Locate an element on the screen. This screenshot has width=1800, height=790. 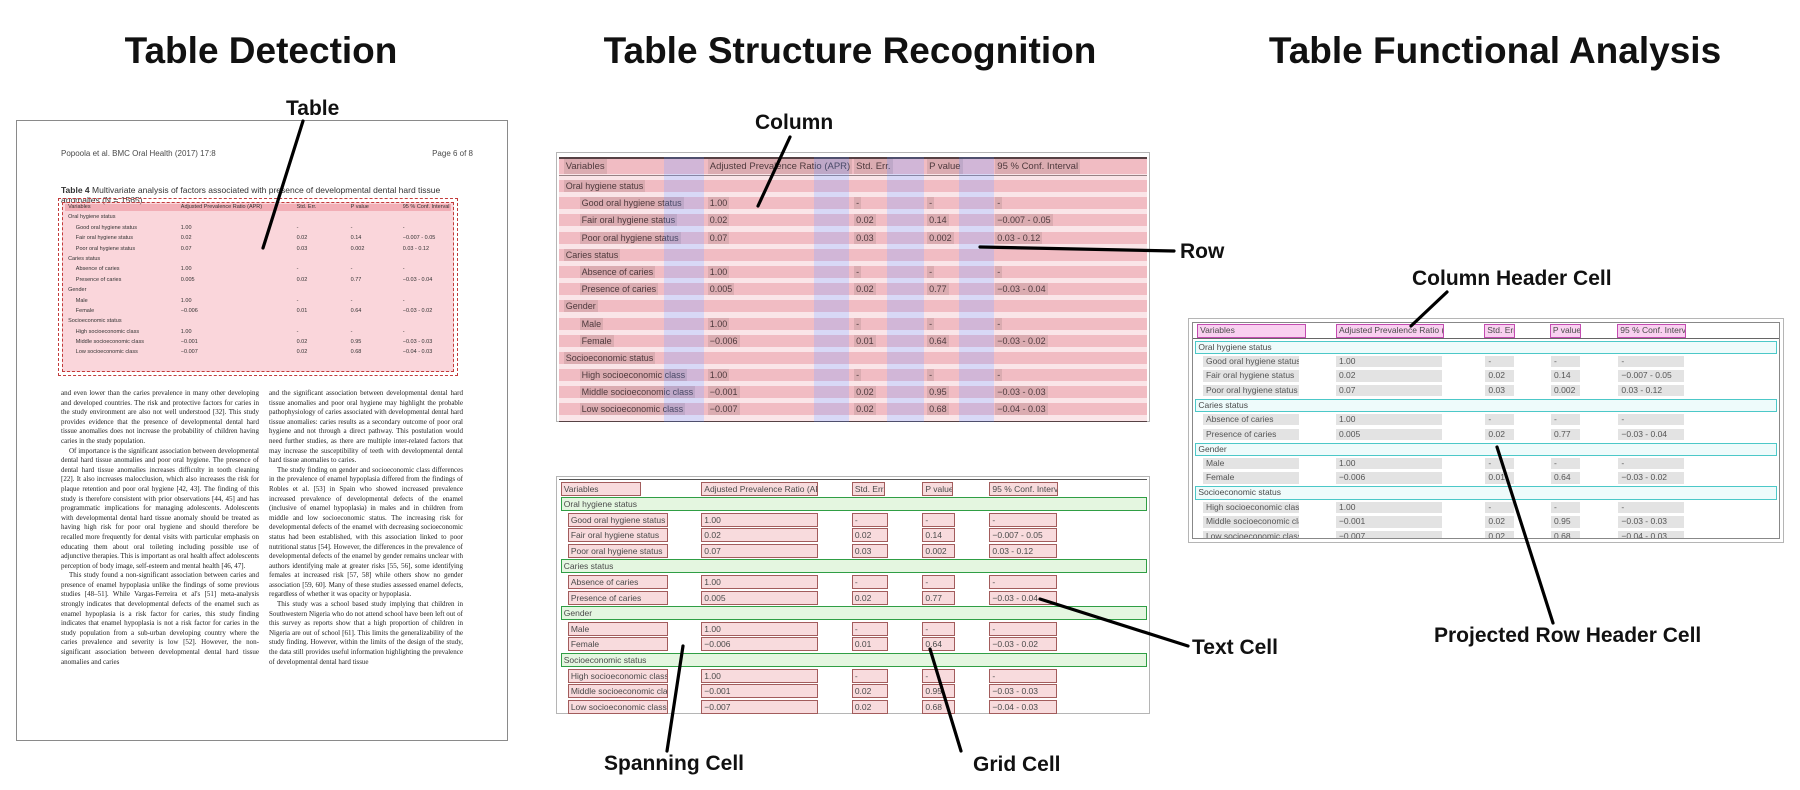
cell-text: −0.006 is located at coordinates (189, 310).